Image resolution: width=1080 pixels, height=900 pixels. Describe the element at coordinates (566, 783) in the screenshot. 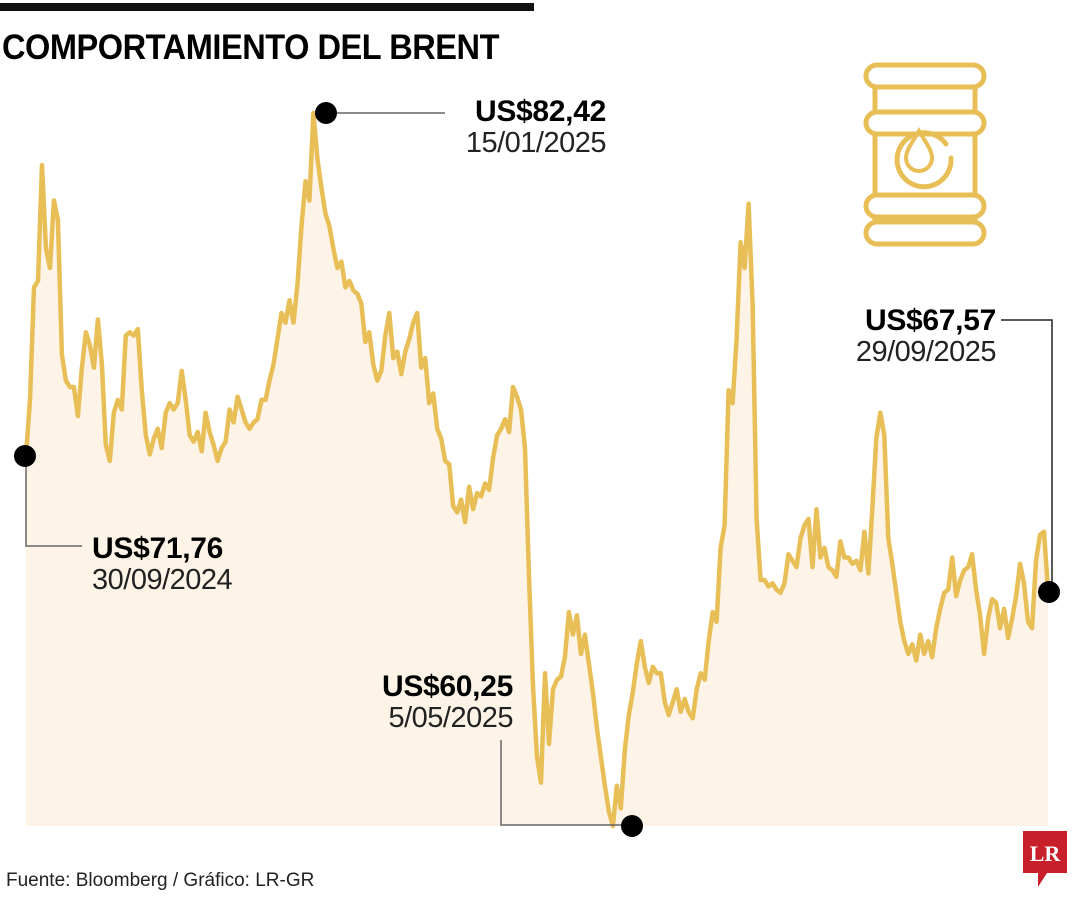

I see `leader-min` at that location.